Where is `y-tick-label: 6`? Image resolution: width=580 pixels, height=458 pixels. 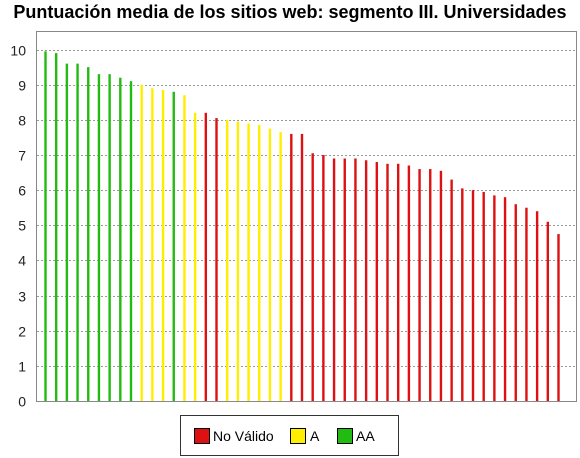
y-tick-label: 6 is located at coordinates (22, 191).